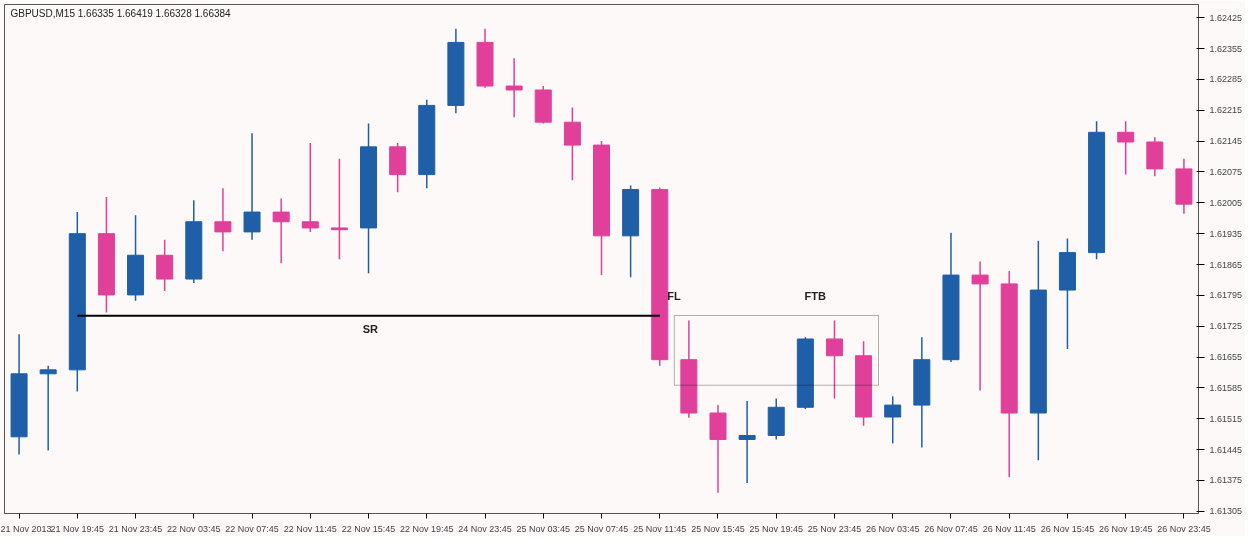 The width and height of the screenshot is (1249, 540). I want to click on y-tick-label: 1.61725, so click(1226, 326).